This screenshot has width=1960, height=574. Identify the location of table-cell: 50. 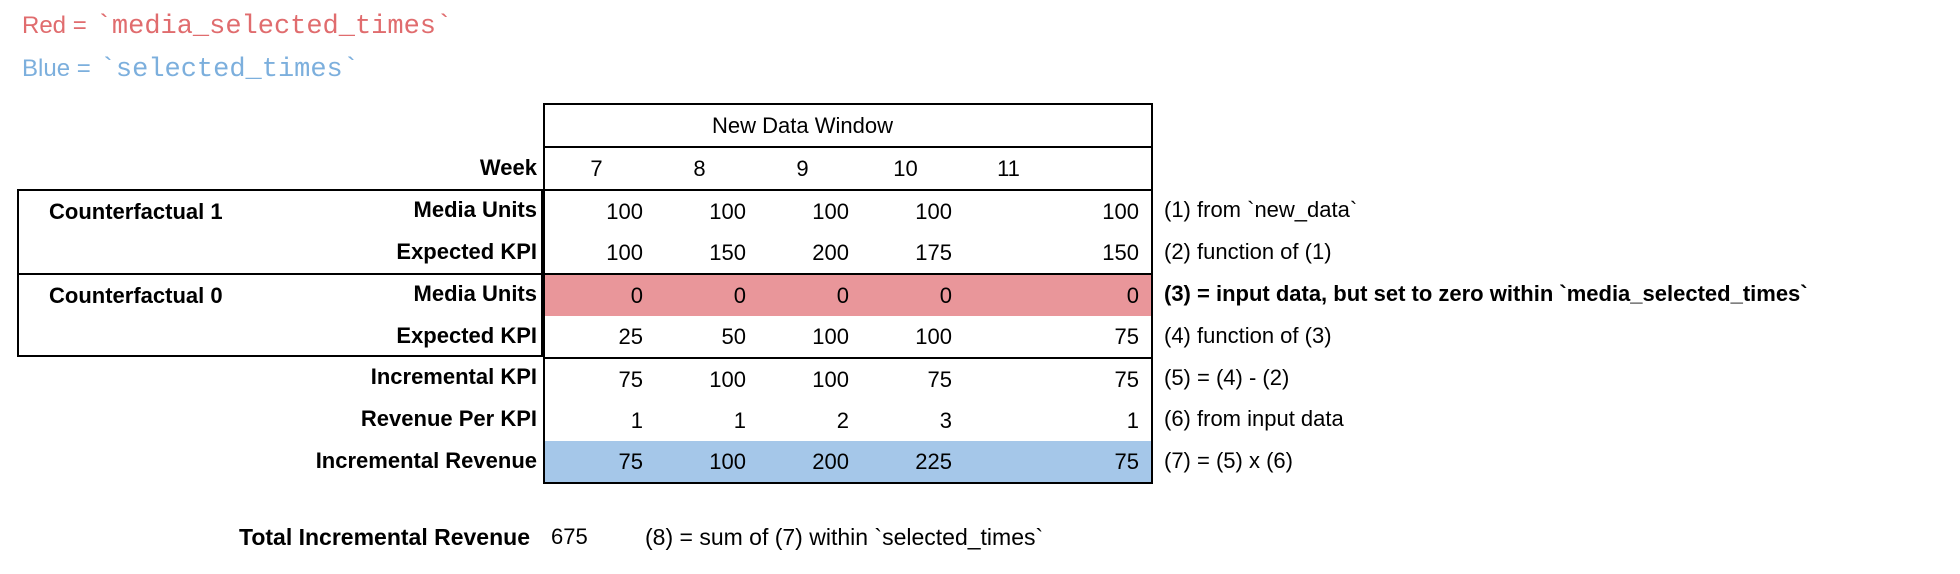
(733, 336).